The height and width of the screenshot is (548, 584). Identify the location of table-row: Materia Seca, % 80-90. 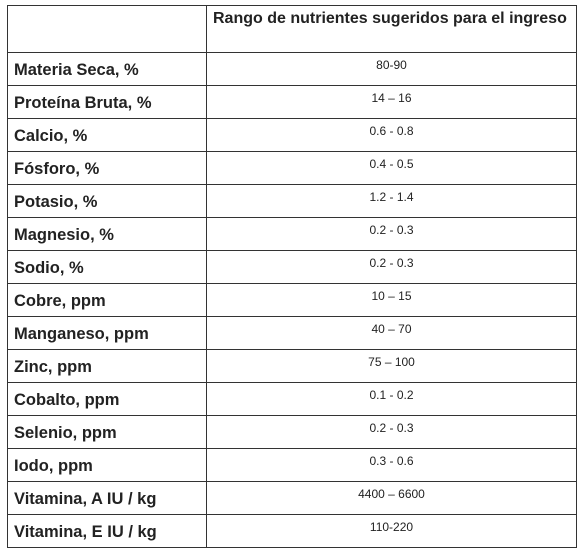
(292, 69).